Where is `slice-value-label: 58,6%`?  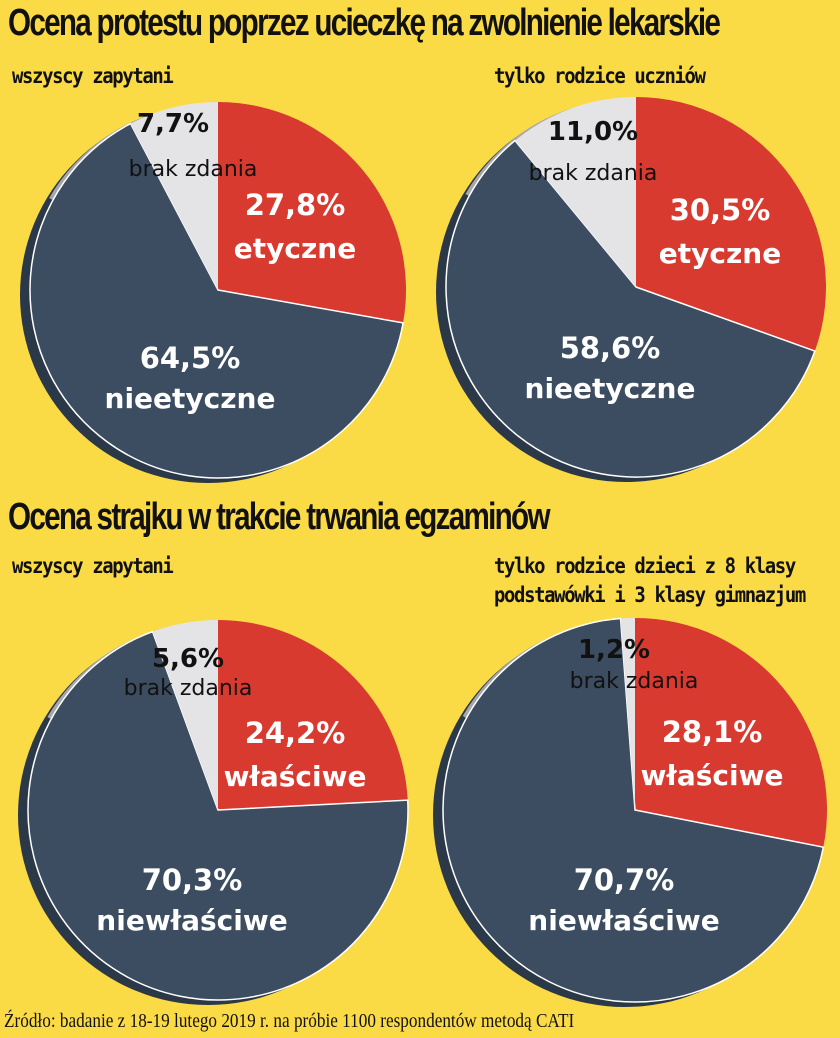 slice-value-label: 58,6% is located at coordinates (610, 348).